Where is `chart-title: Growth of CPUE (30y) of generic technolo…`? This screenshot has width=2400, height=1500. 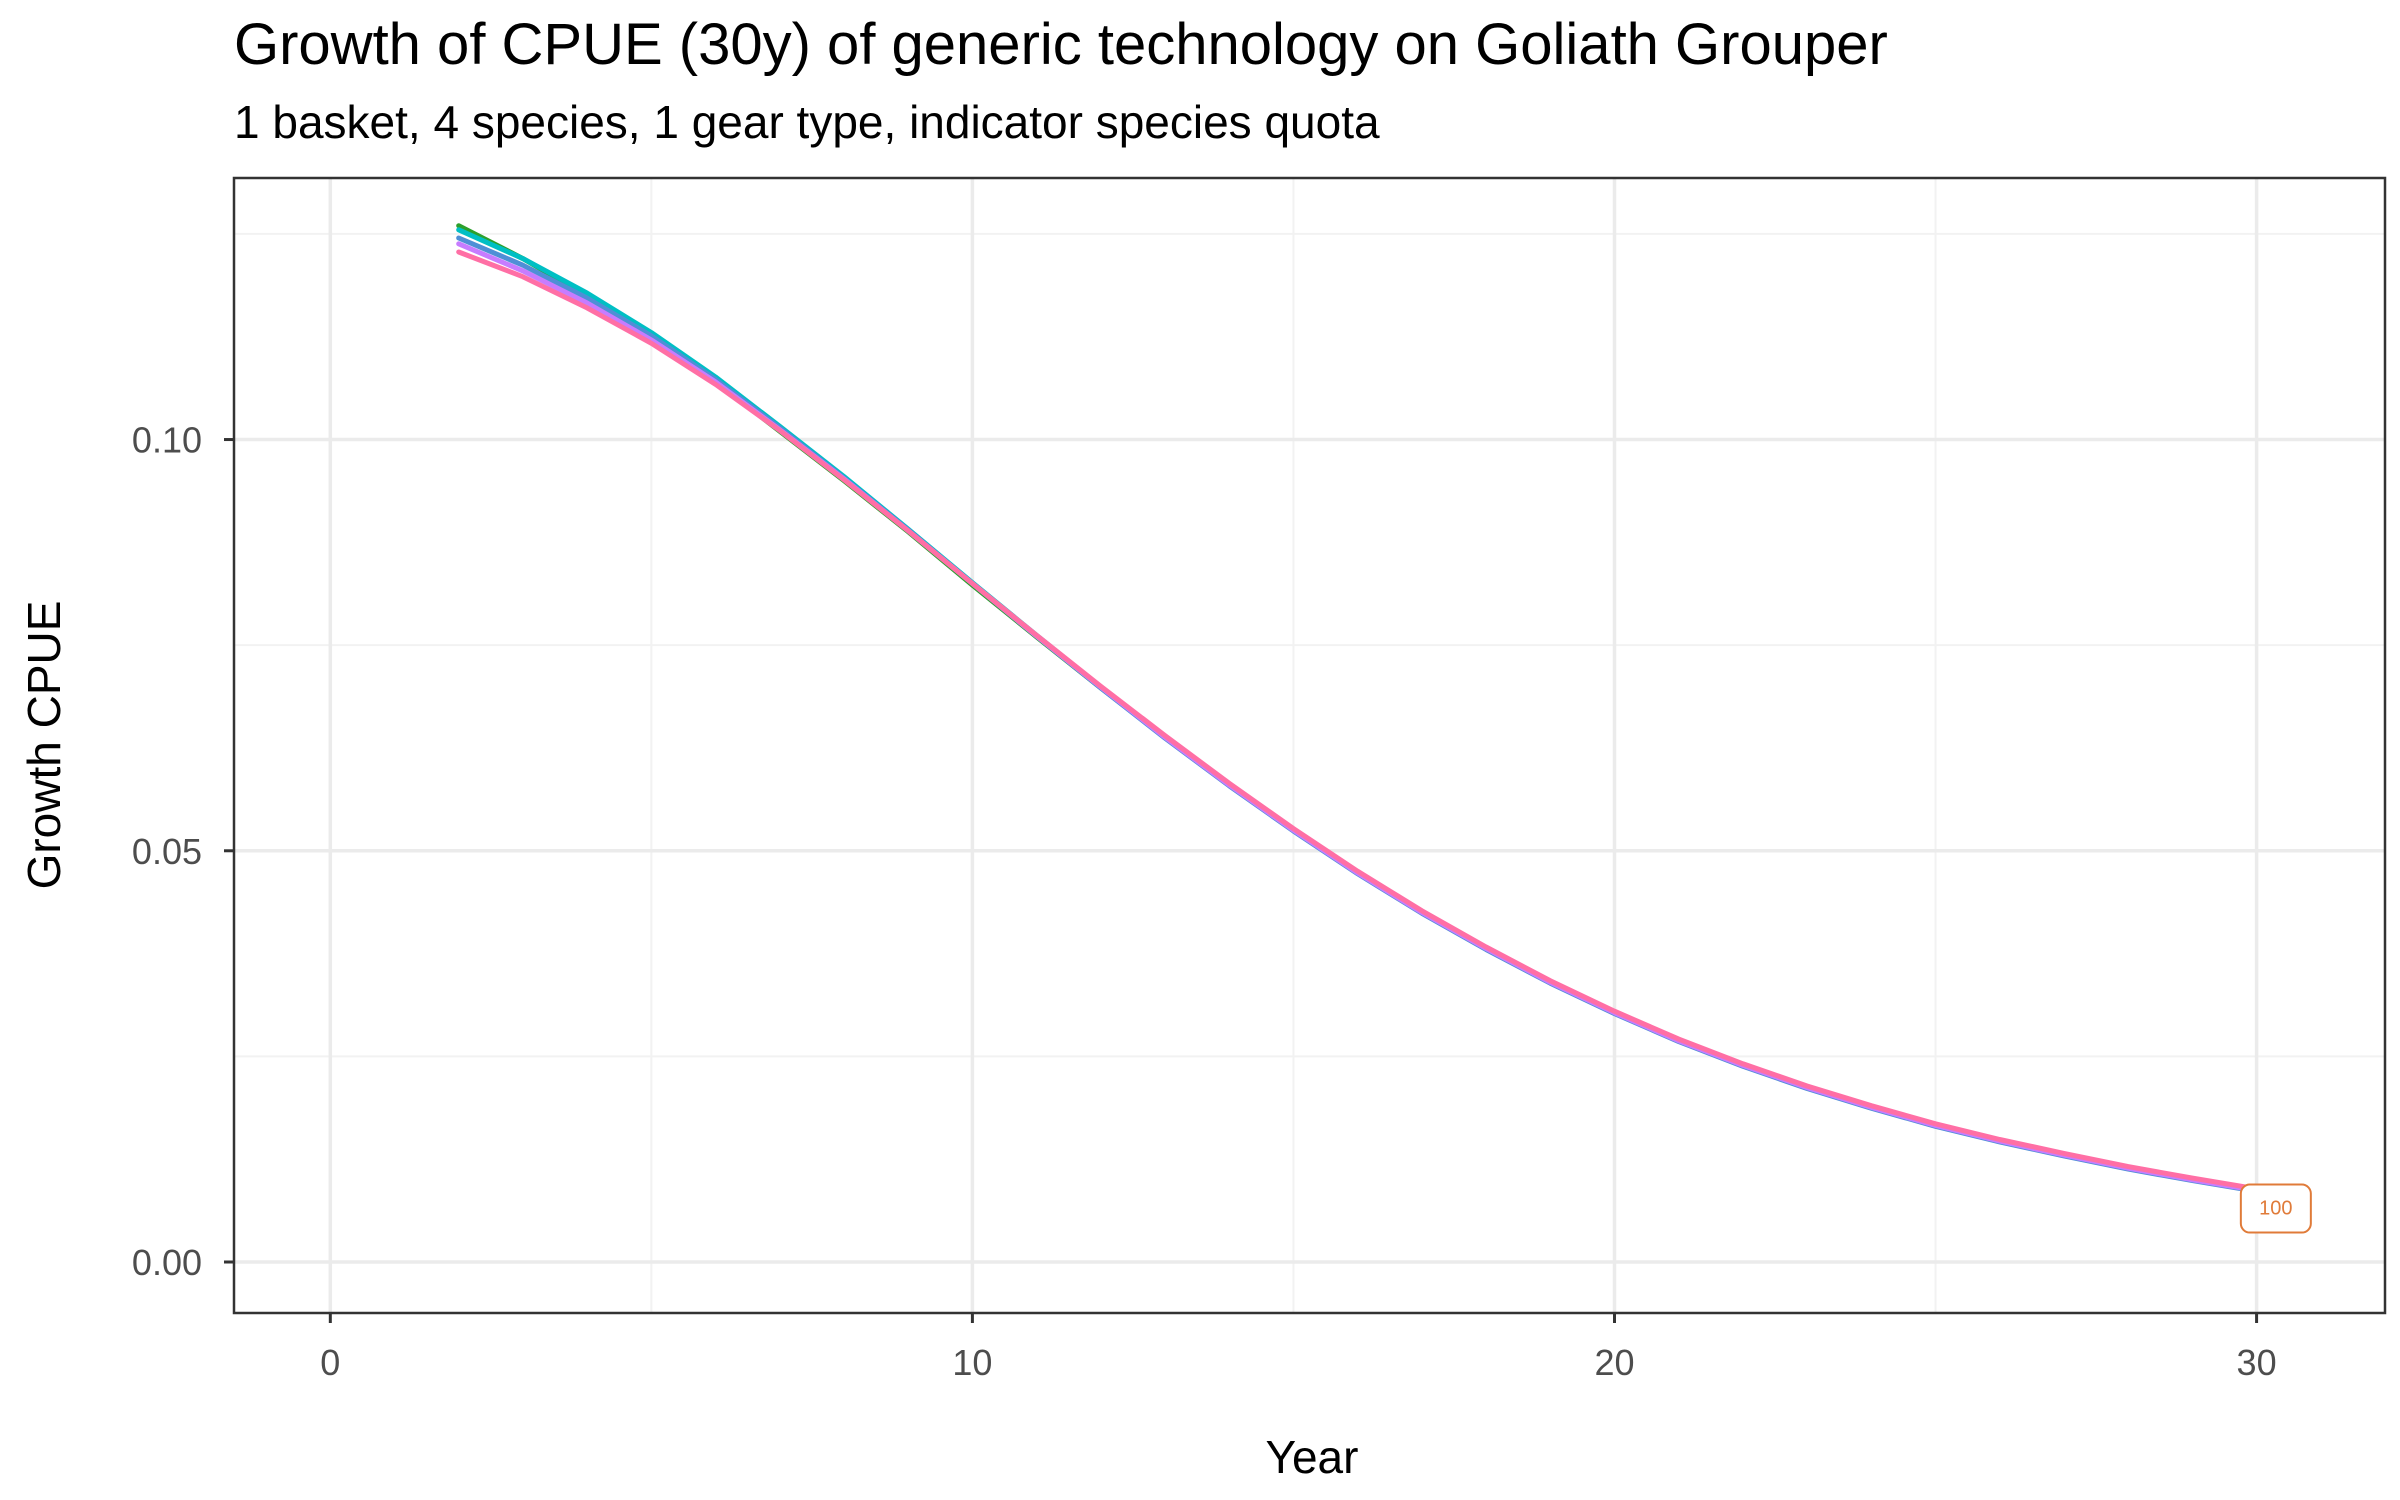 chart-title: Growth of CPUE (30y) of generic technolo… is located at coordinates (1061, 44).